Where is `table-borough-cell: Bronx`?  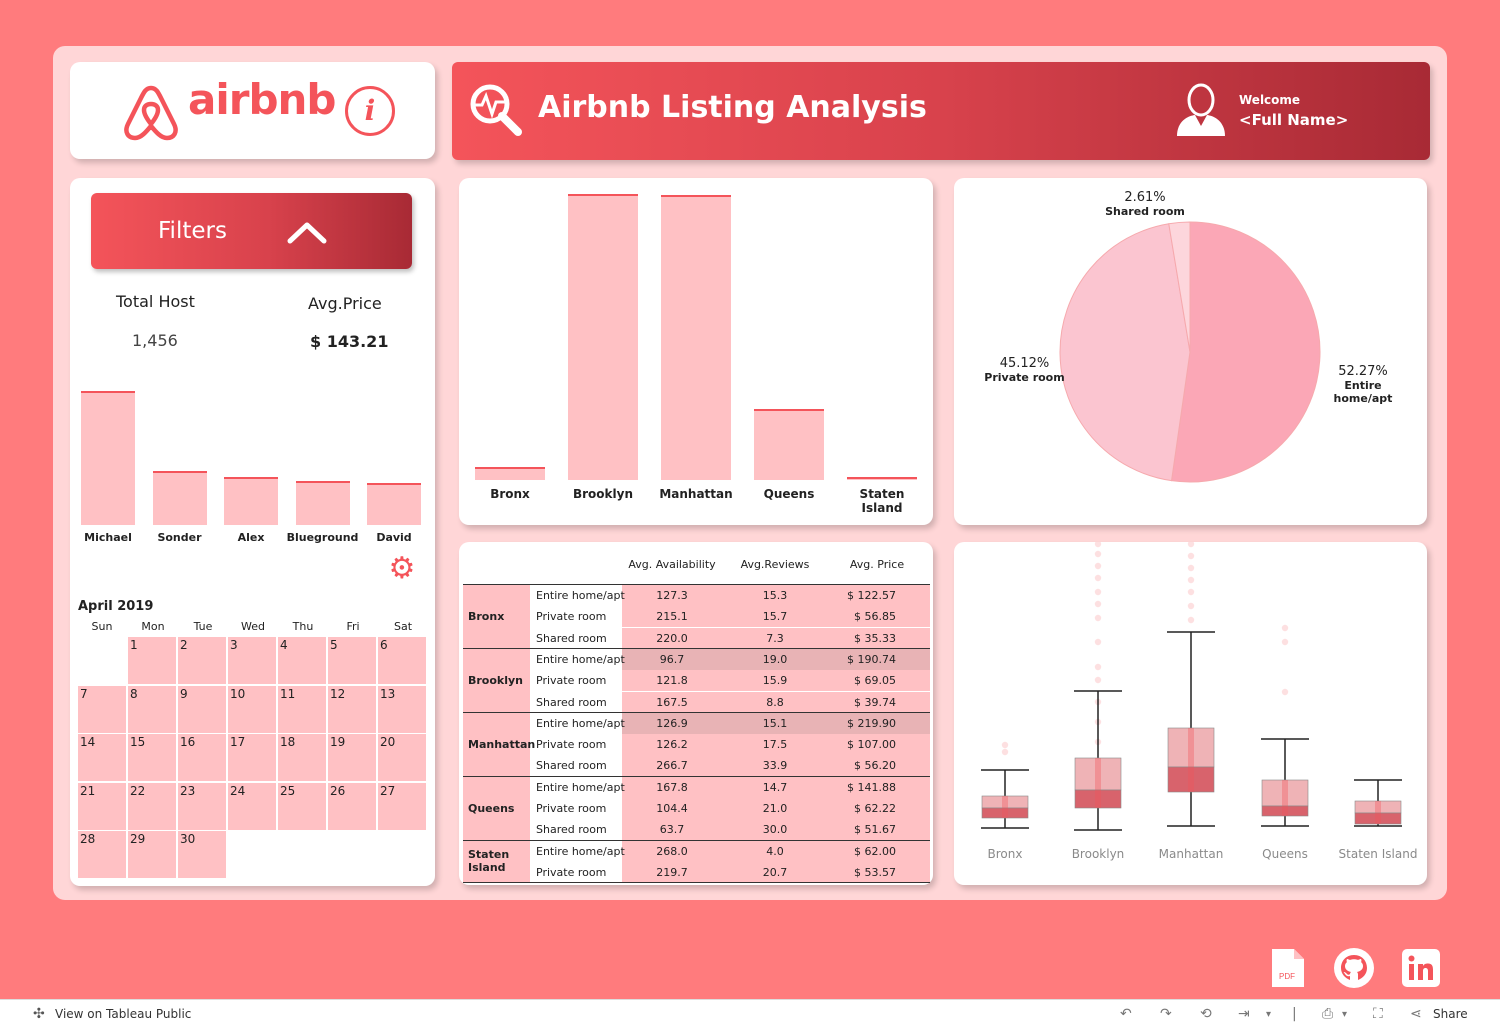
table-borough-cell: Bronx is located at coordinates (496, 616).